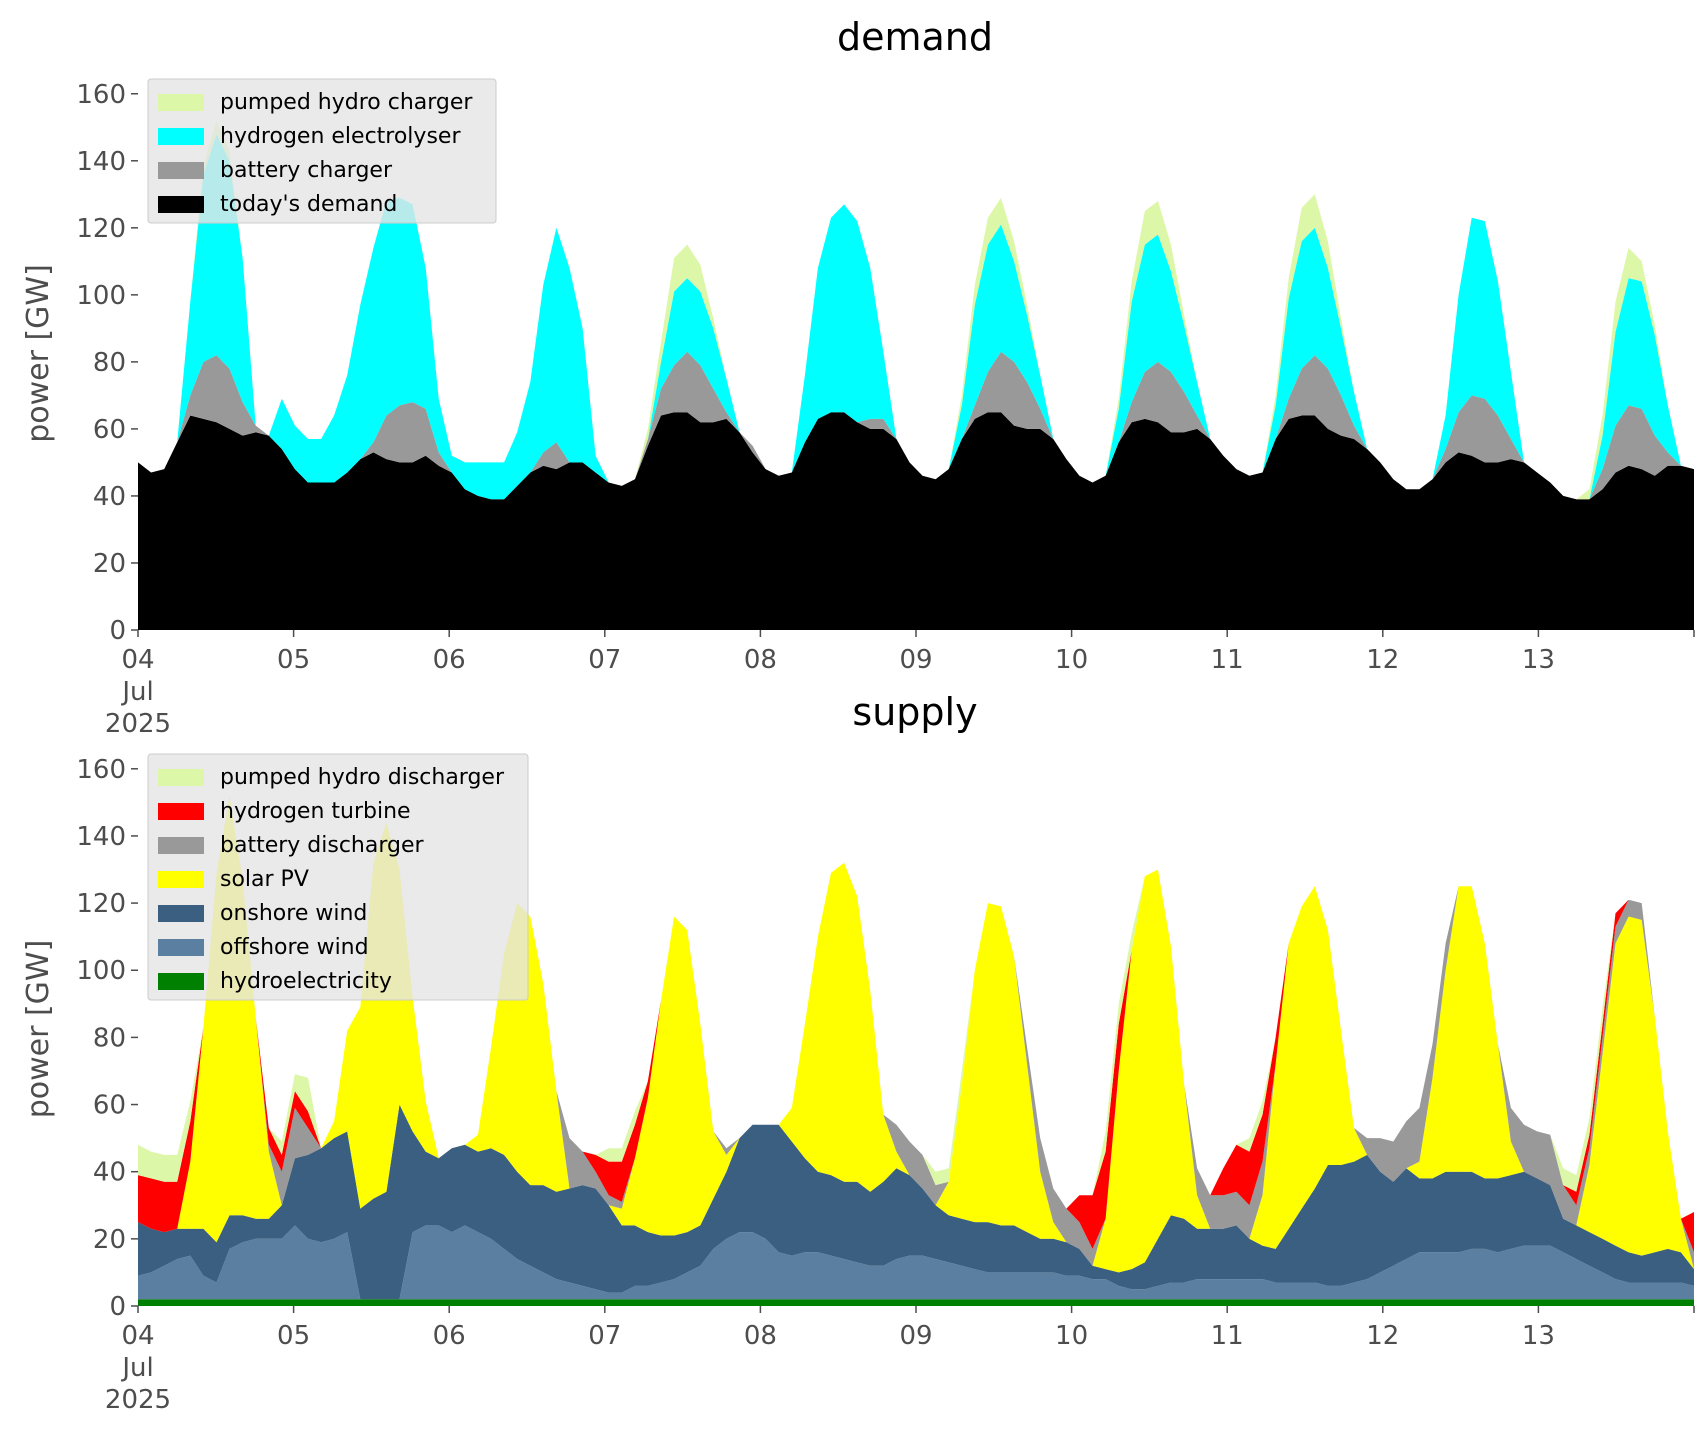 This screenshot has width=1706, height=1431. I want to click on legend-label: solar PV, so click(264, 879).